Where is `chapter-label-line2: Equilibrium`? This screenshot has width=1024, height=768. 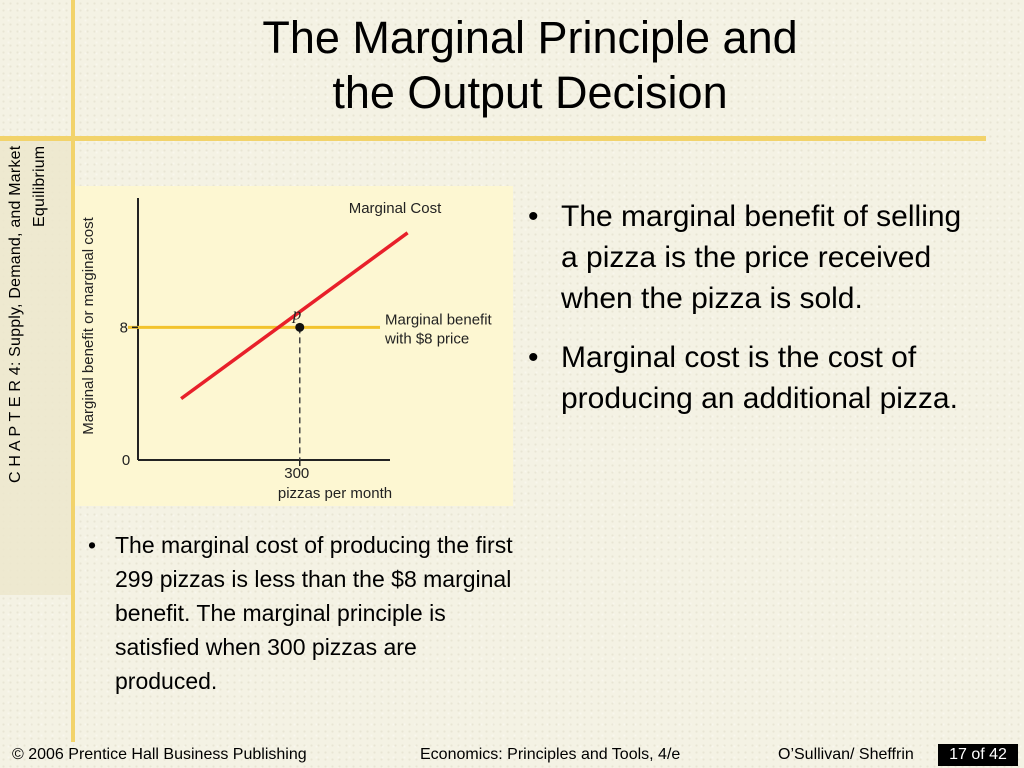 chapter-label-line2: Equilibrium is located at coordinates (39, 187).